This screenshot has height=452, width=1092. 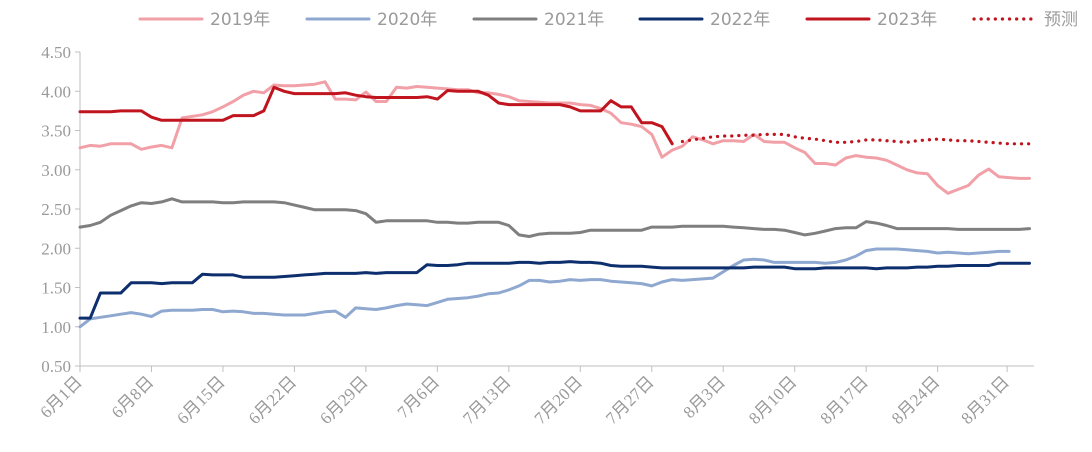 What do you see at coordinates (56, 248) in the screenshot?
I see `y-tick-label: 2.00` at bounding box center [56, 248].